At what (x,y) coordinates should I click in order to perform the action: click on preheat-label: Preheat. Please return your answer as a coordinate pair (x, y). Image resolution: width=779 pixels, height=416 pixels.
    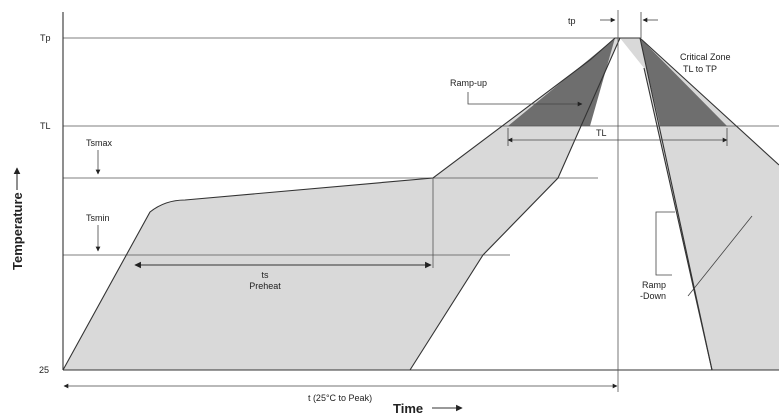
    Looking at the image, I should click on (265, 286).